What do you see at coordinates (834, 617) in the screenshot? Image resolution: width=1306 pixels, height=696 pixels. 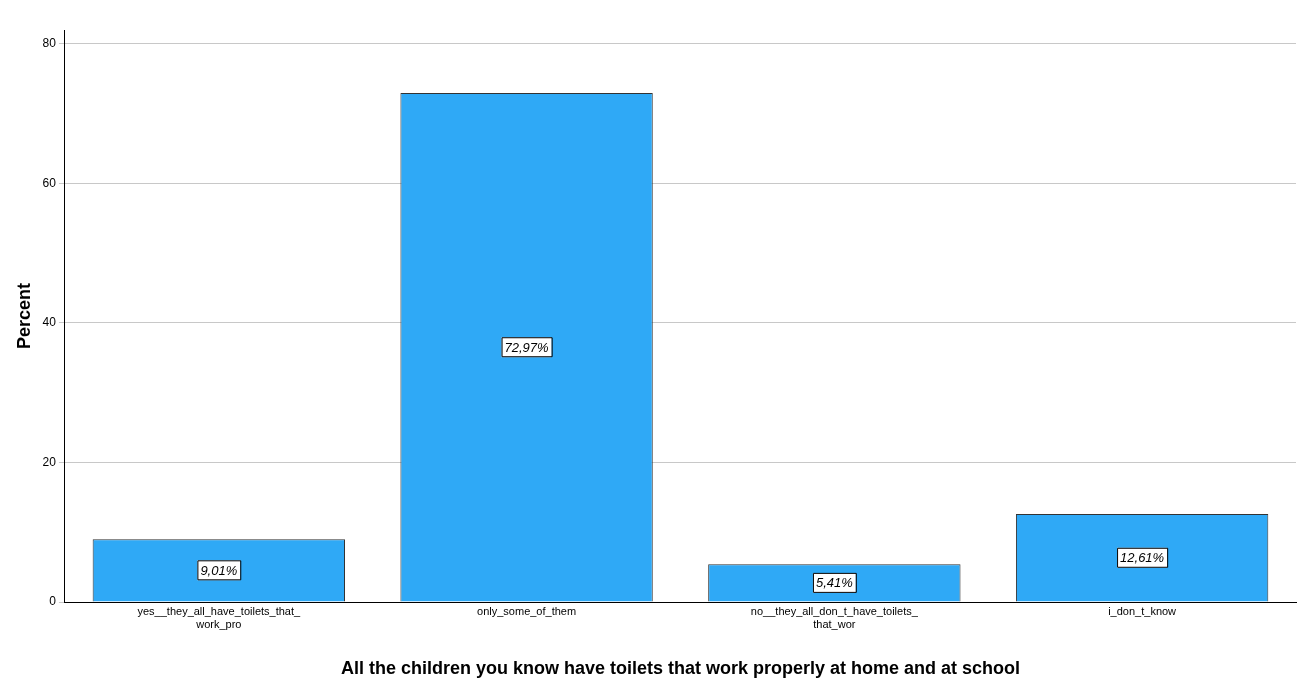 I see `x-tick-label: no__they_all_don_t_have_toilets_that_wor` at bounding box center [834, 617].